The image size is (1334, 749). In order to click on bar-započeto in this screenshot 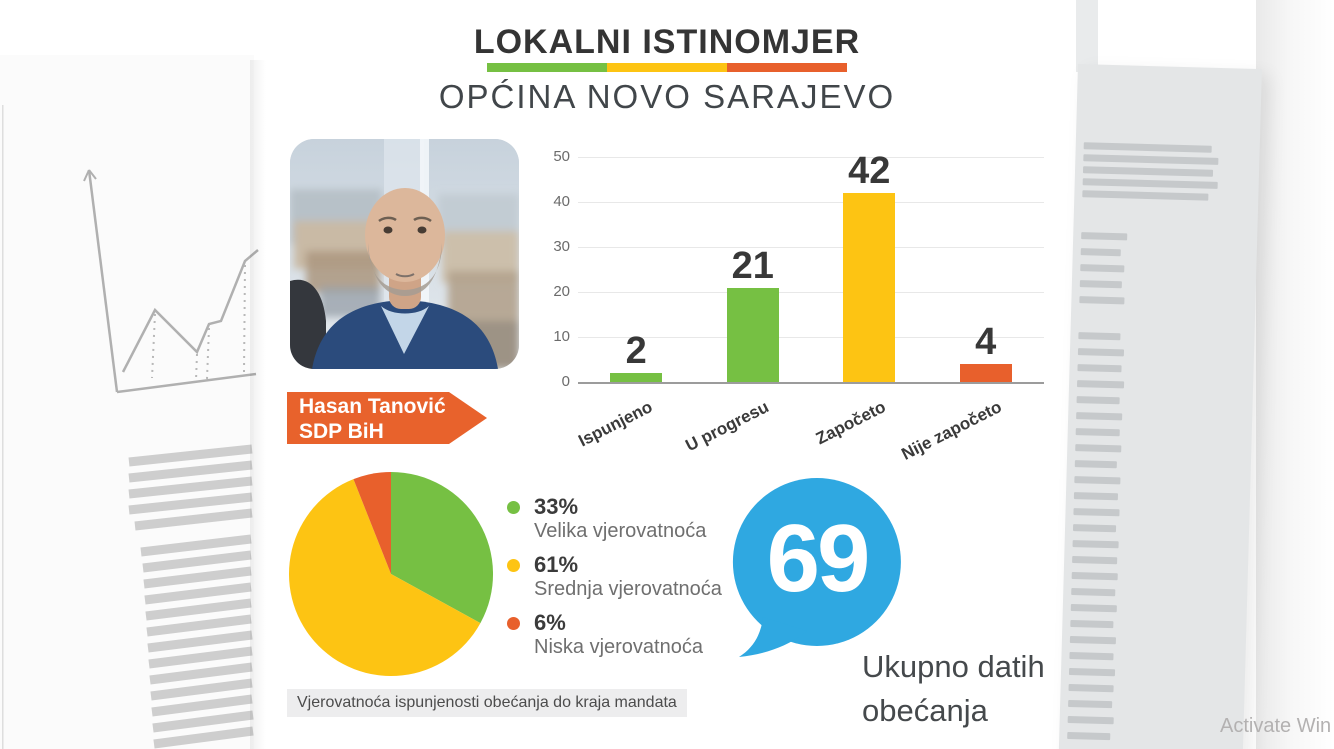, I will do `click(869, 287)`.